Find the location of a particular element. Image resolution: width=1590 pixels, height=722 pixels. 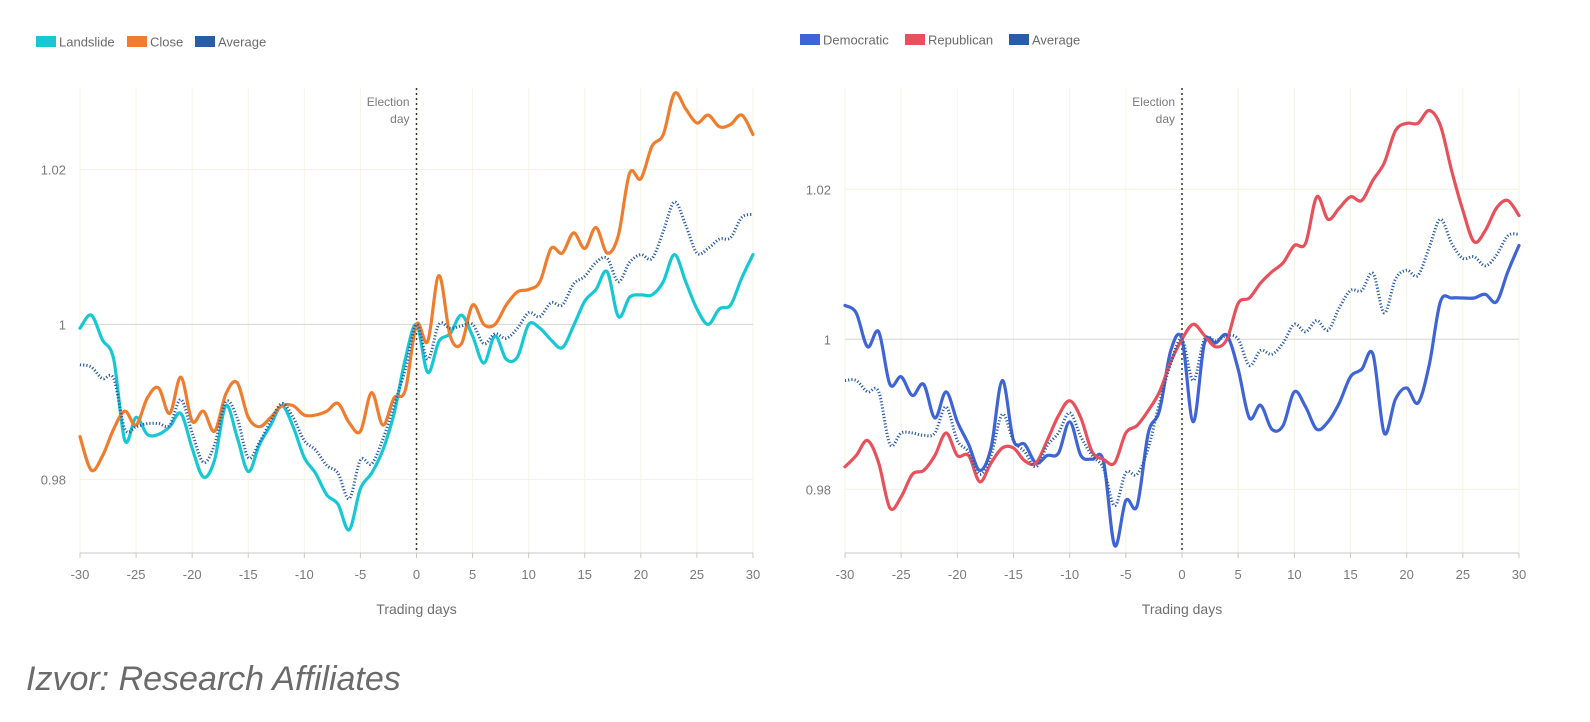

source-caption: Izvor: Research Affiliates is located at coordinates (213, 679).